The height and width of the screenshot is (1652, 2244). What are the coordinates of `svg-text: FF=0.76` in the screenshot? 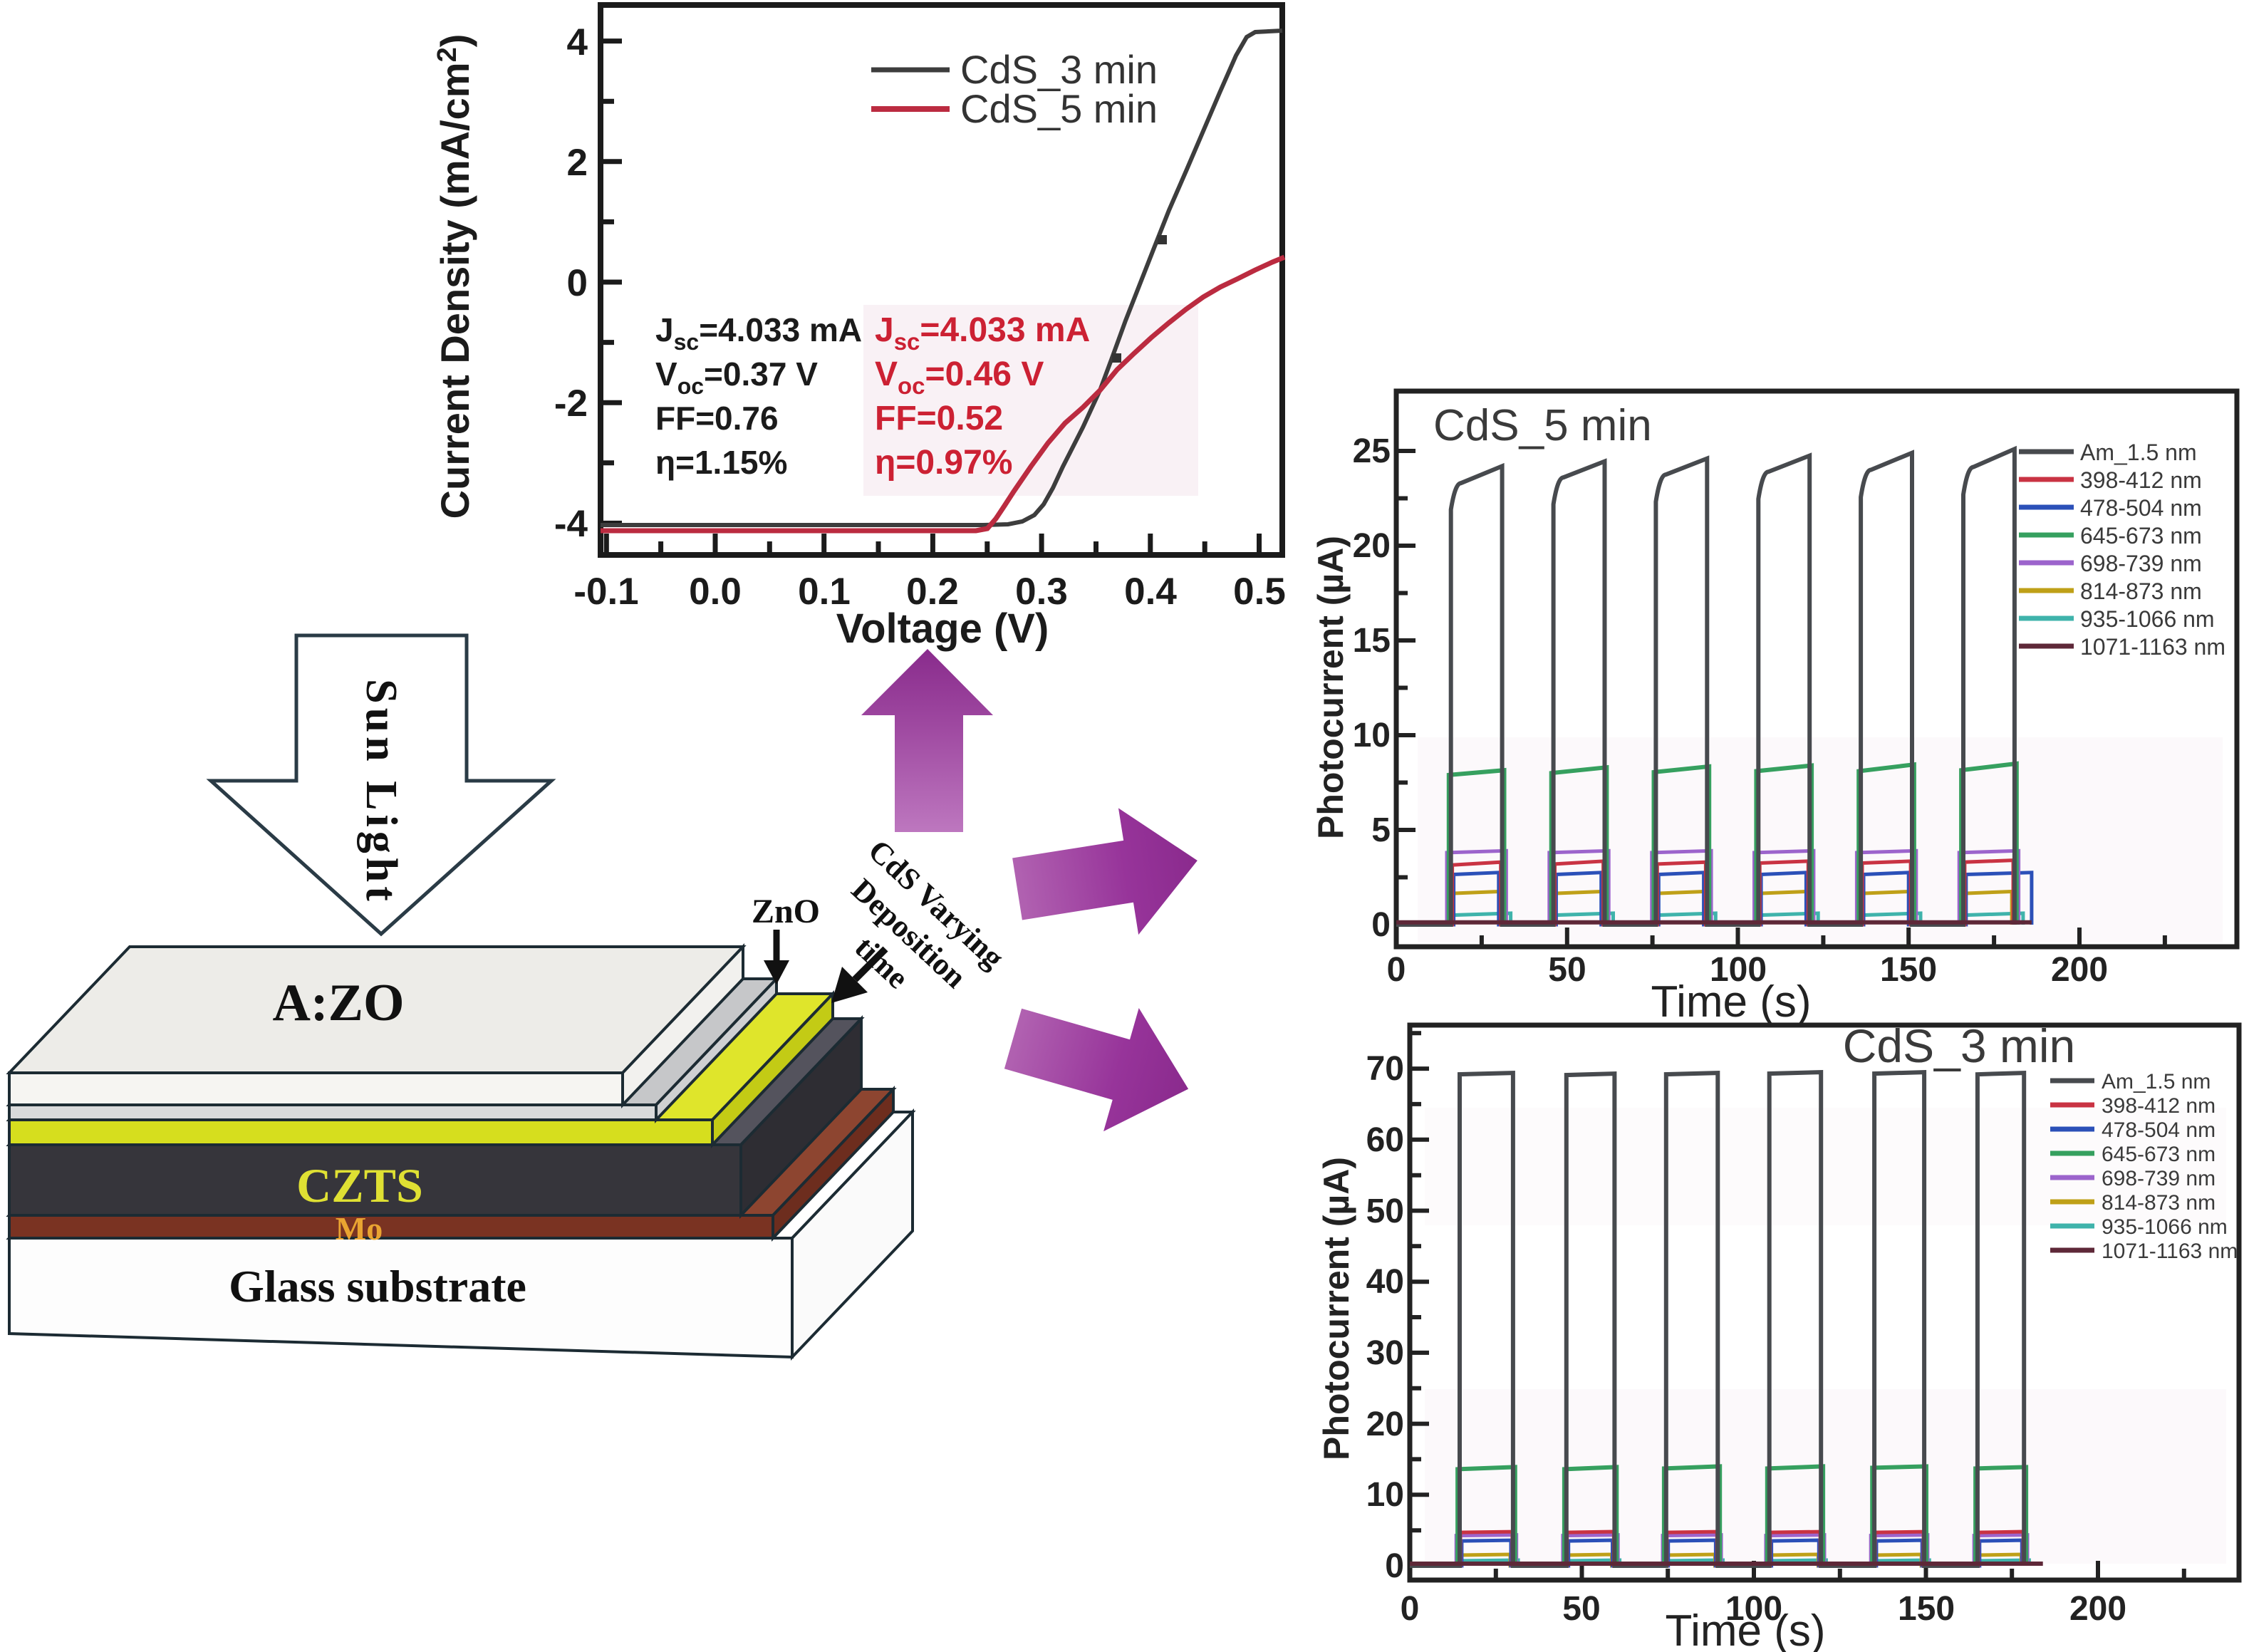 It's located at (717, 418).